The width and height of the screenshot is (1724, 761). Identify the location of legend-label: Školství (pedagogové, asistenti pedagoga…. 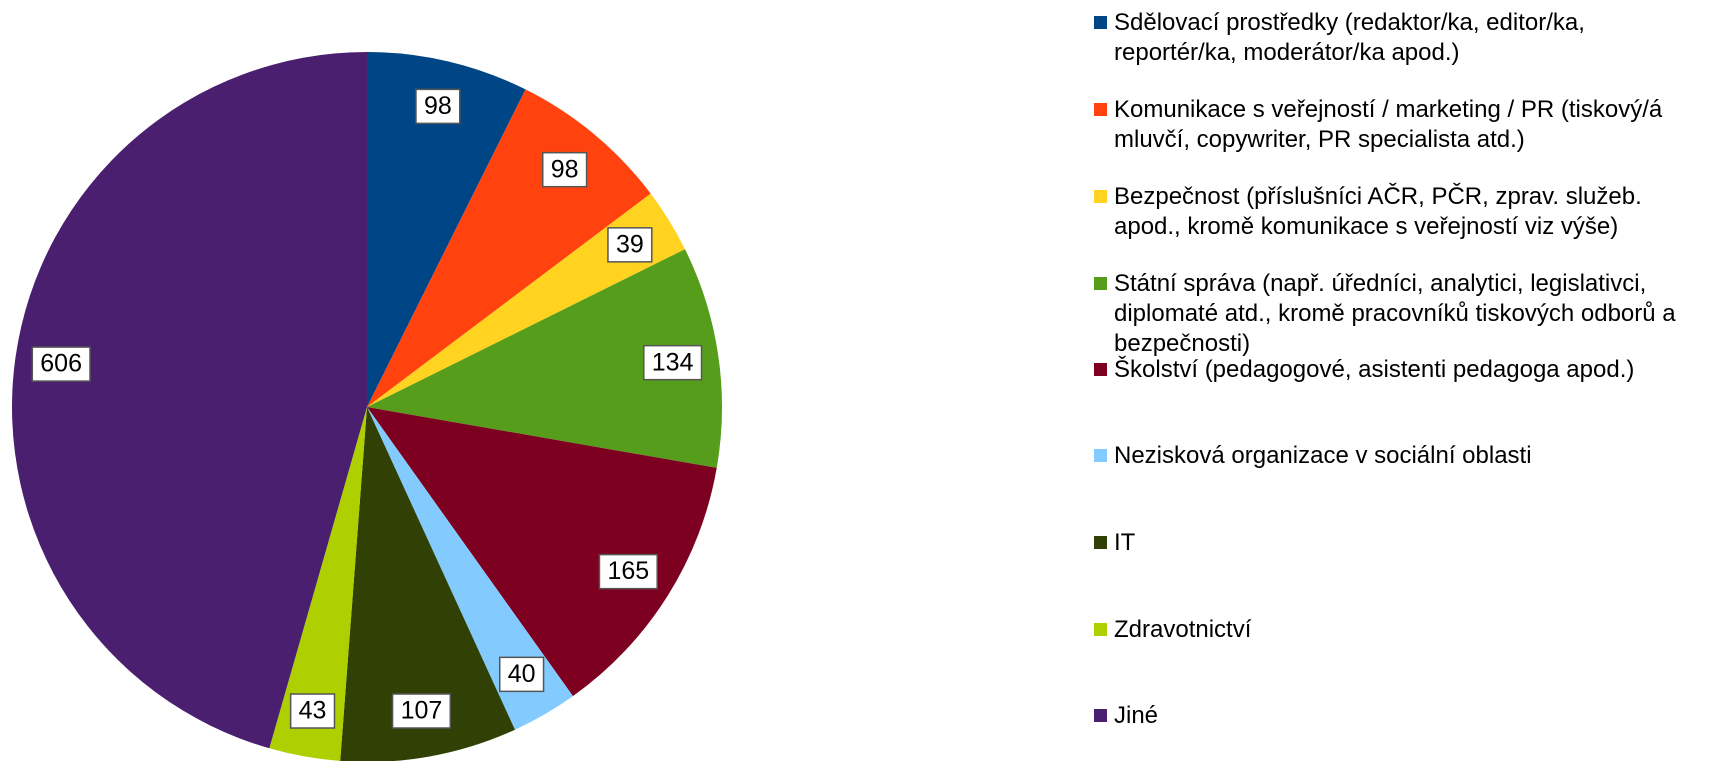
(1374, 369).